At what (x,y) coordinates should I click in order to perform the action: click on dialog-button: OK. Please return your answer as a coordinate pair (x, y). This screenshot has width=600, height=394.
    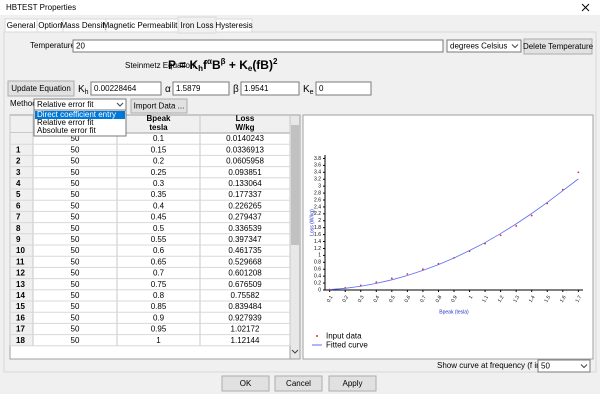
    Looking at the image, I should click on (245, 383).